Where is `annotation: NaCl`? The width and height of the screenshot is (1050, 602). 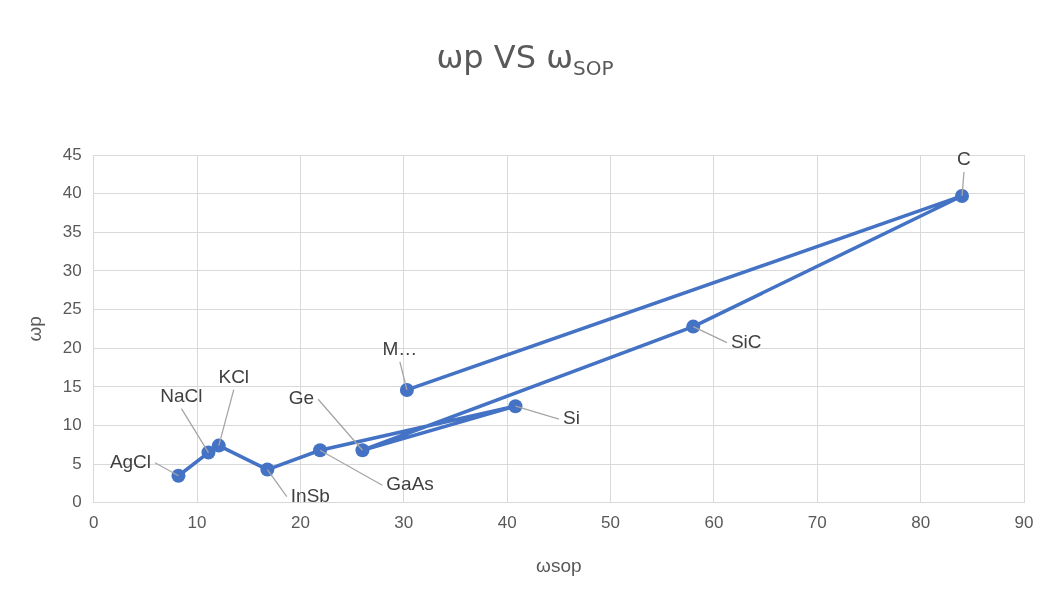
annotation: NaCl is located at coordinates (181, 395).